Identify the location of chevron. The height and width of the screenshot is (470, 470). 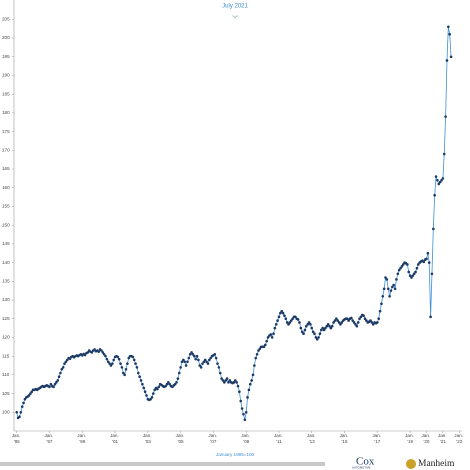
(235, 16).